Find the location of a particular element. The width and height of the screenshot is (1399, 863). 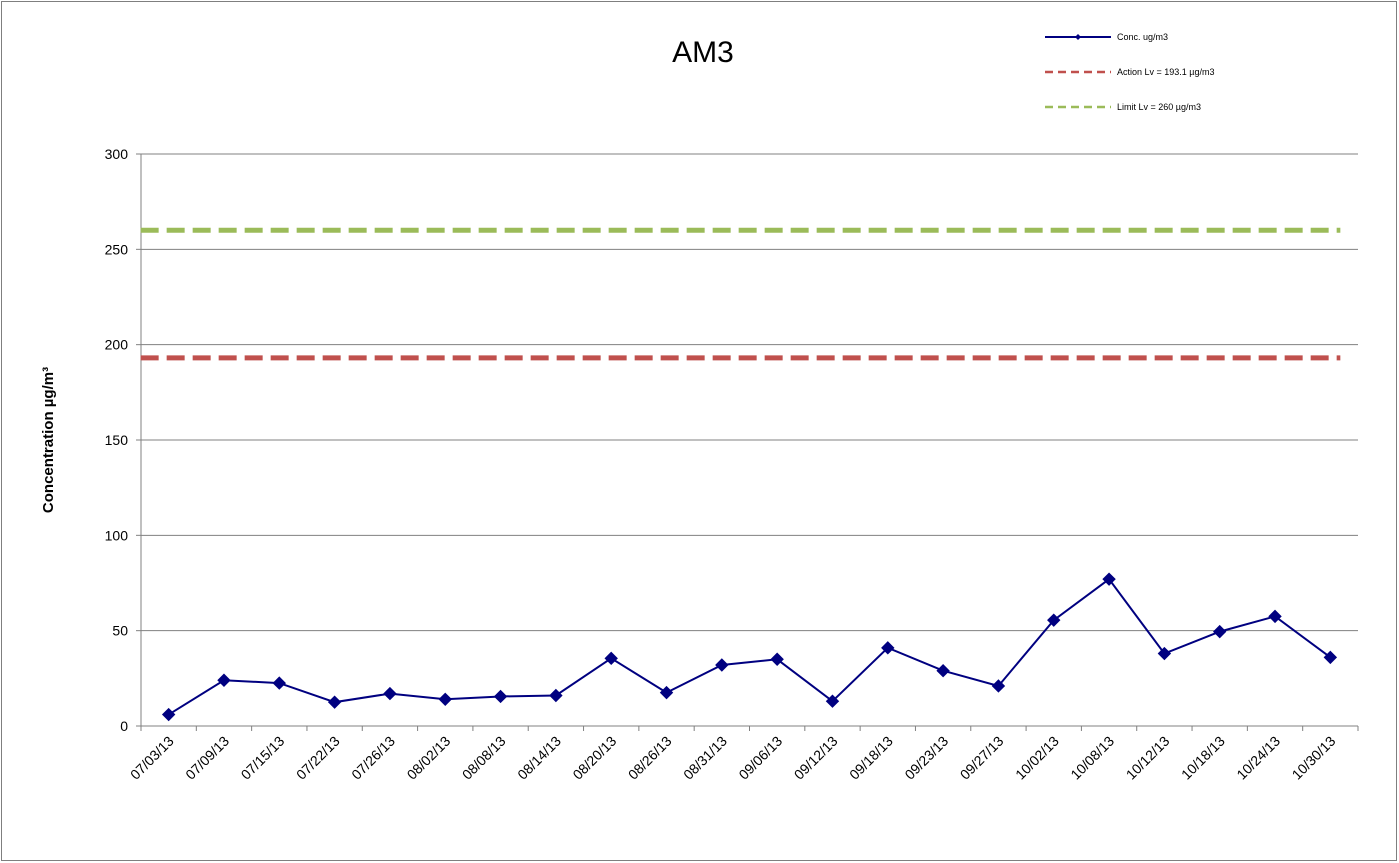

legend-label: Limit Lv = 260 µg/m3 is located at coordinates (1159, 107).